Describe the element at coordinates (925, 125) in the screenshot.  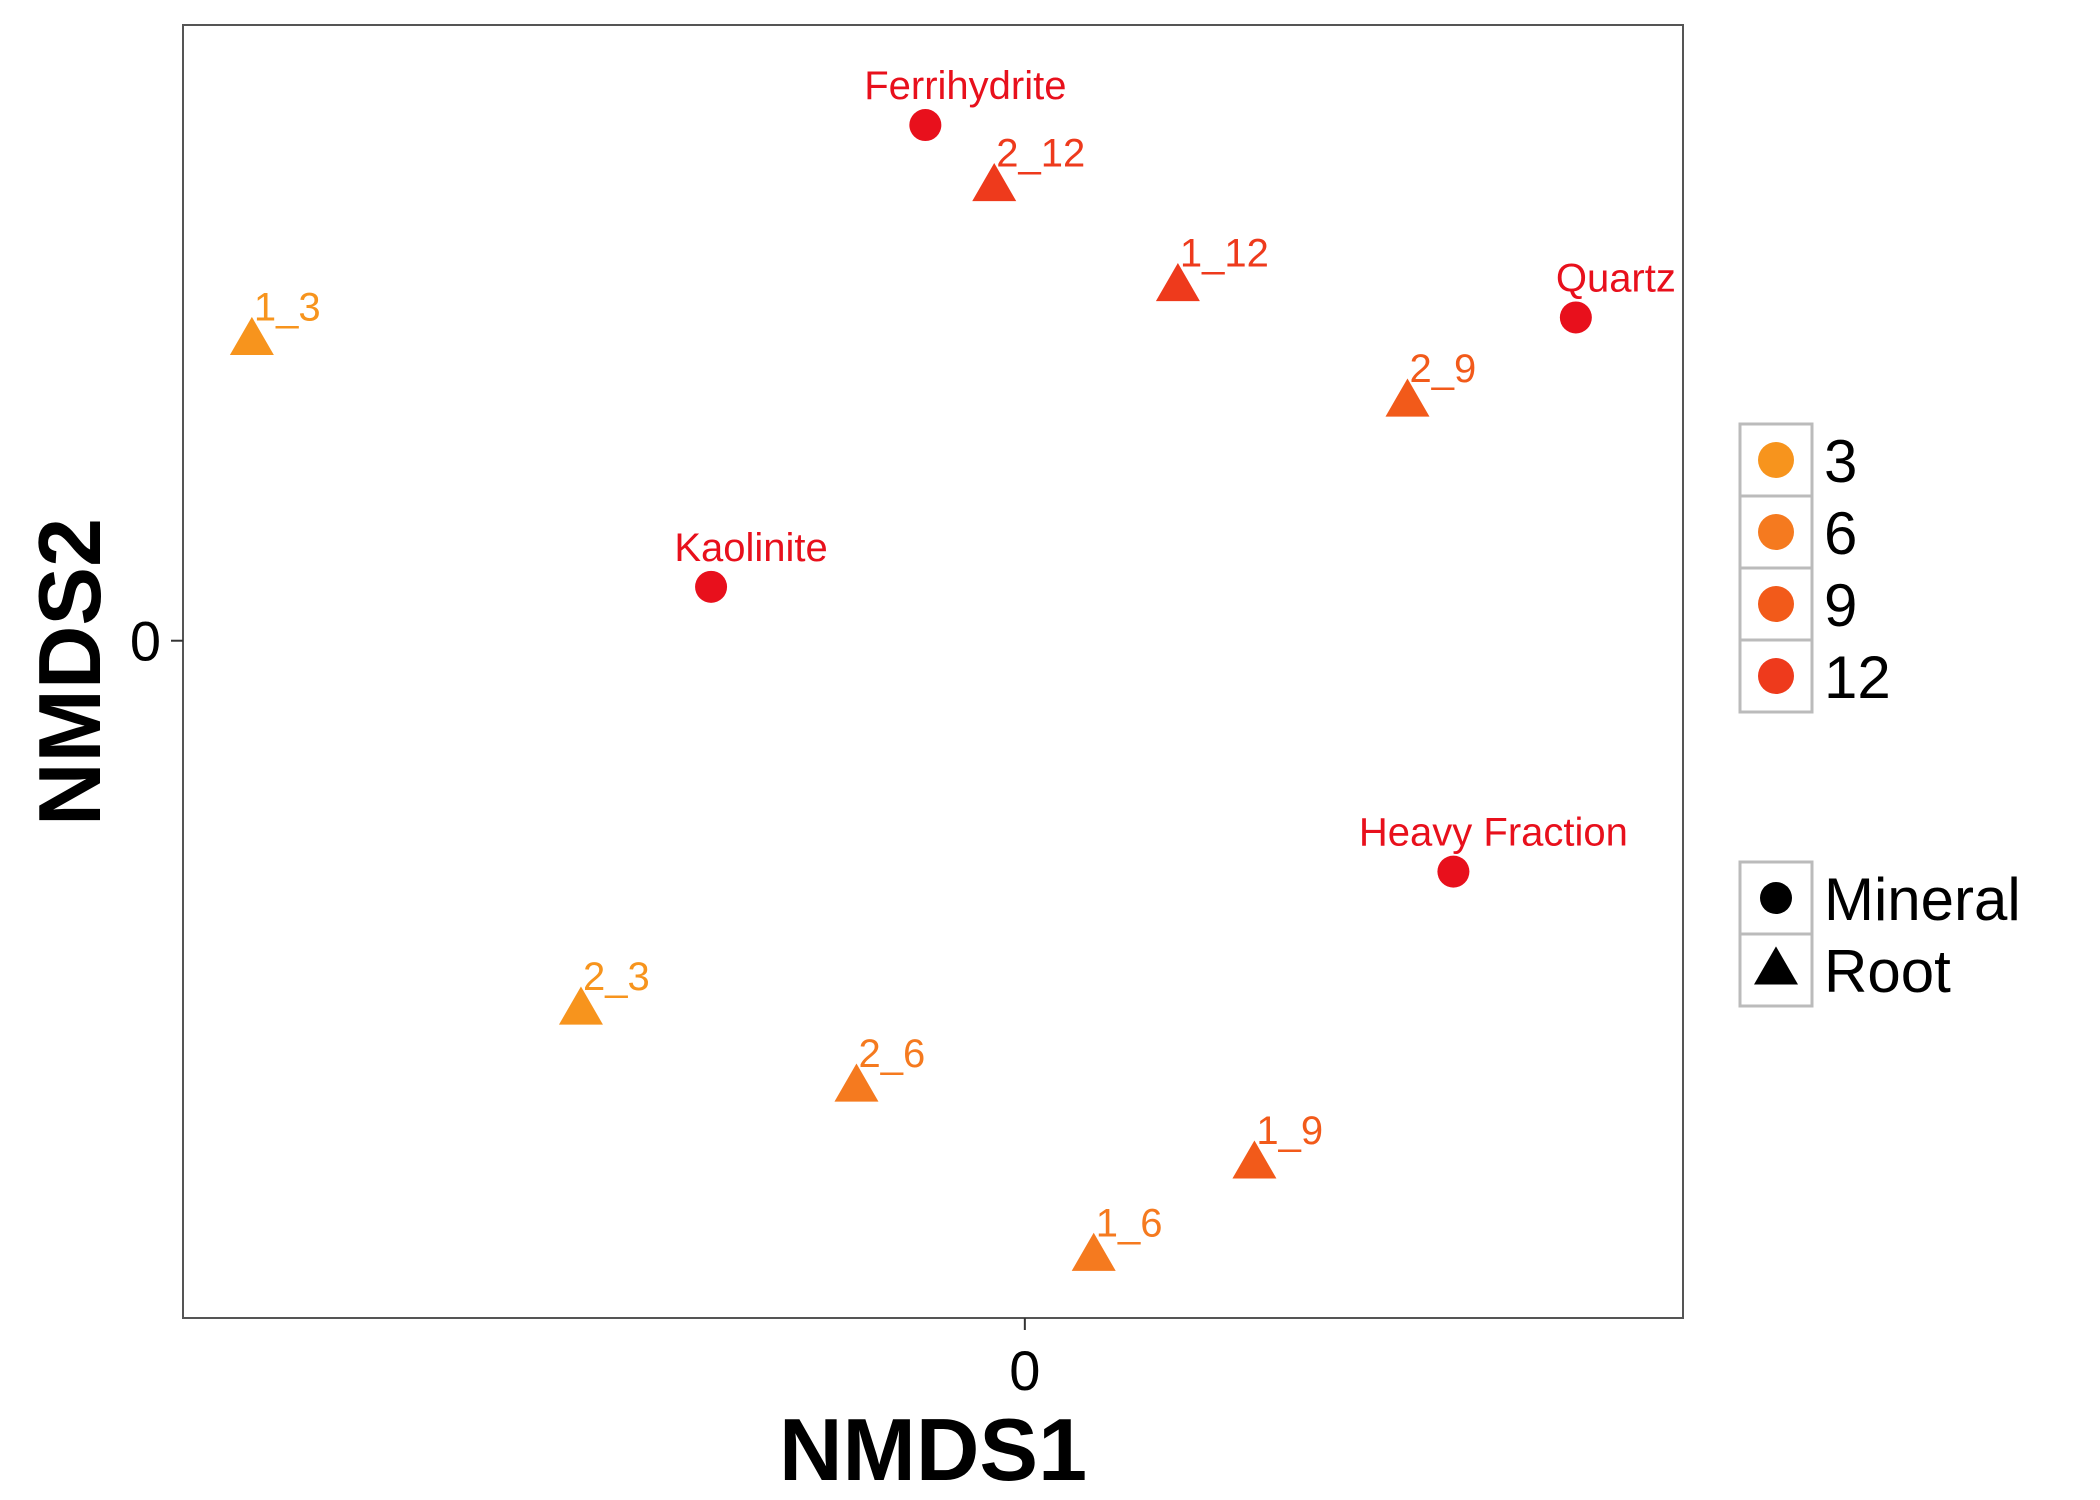
I see `point-ferrihydrite` at that location.